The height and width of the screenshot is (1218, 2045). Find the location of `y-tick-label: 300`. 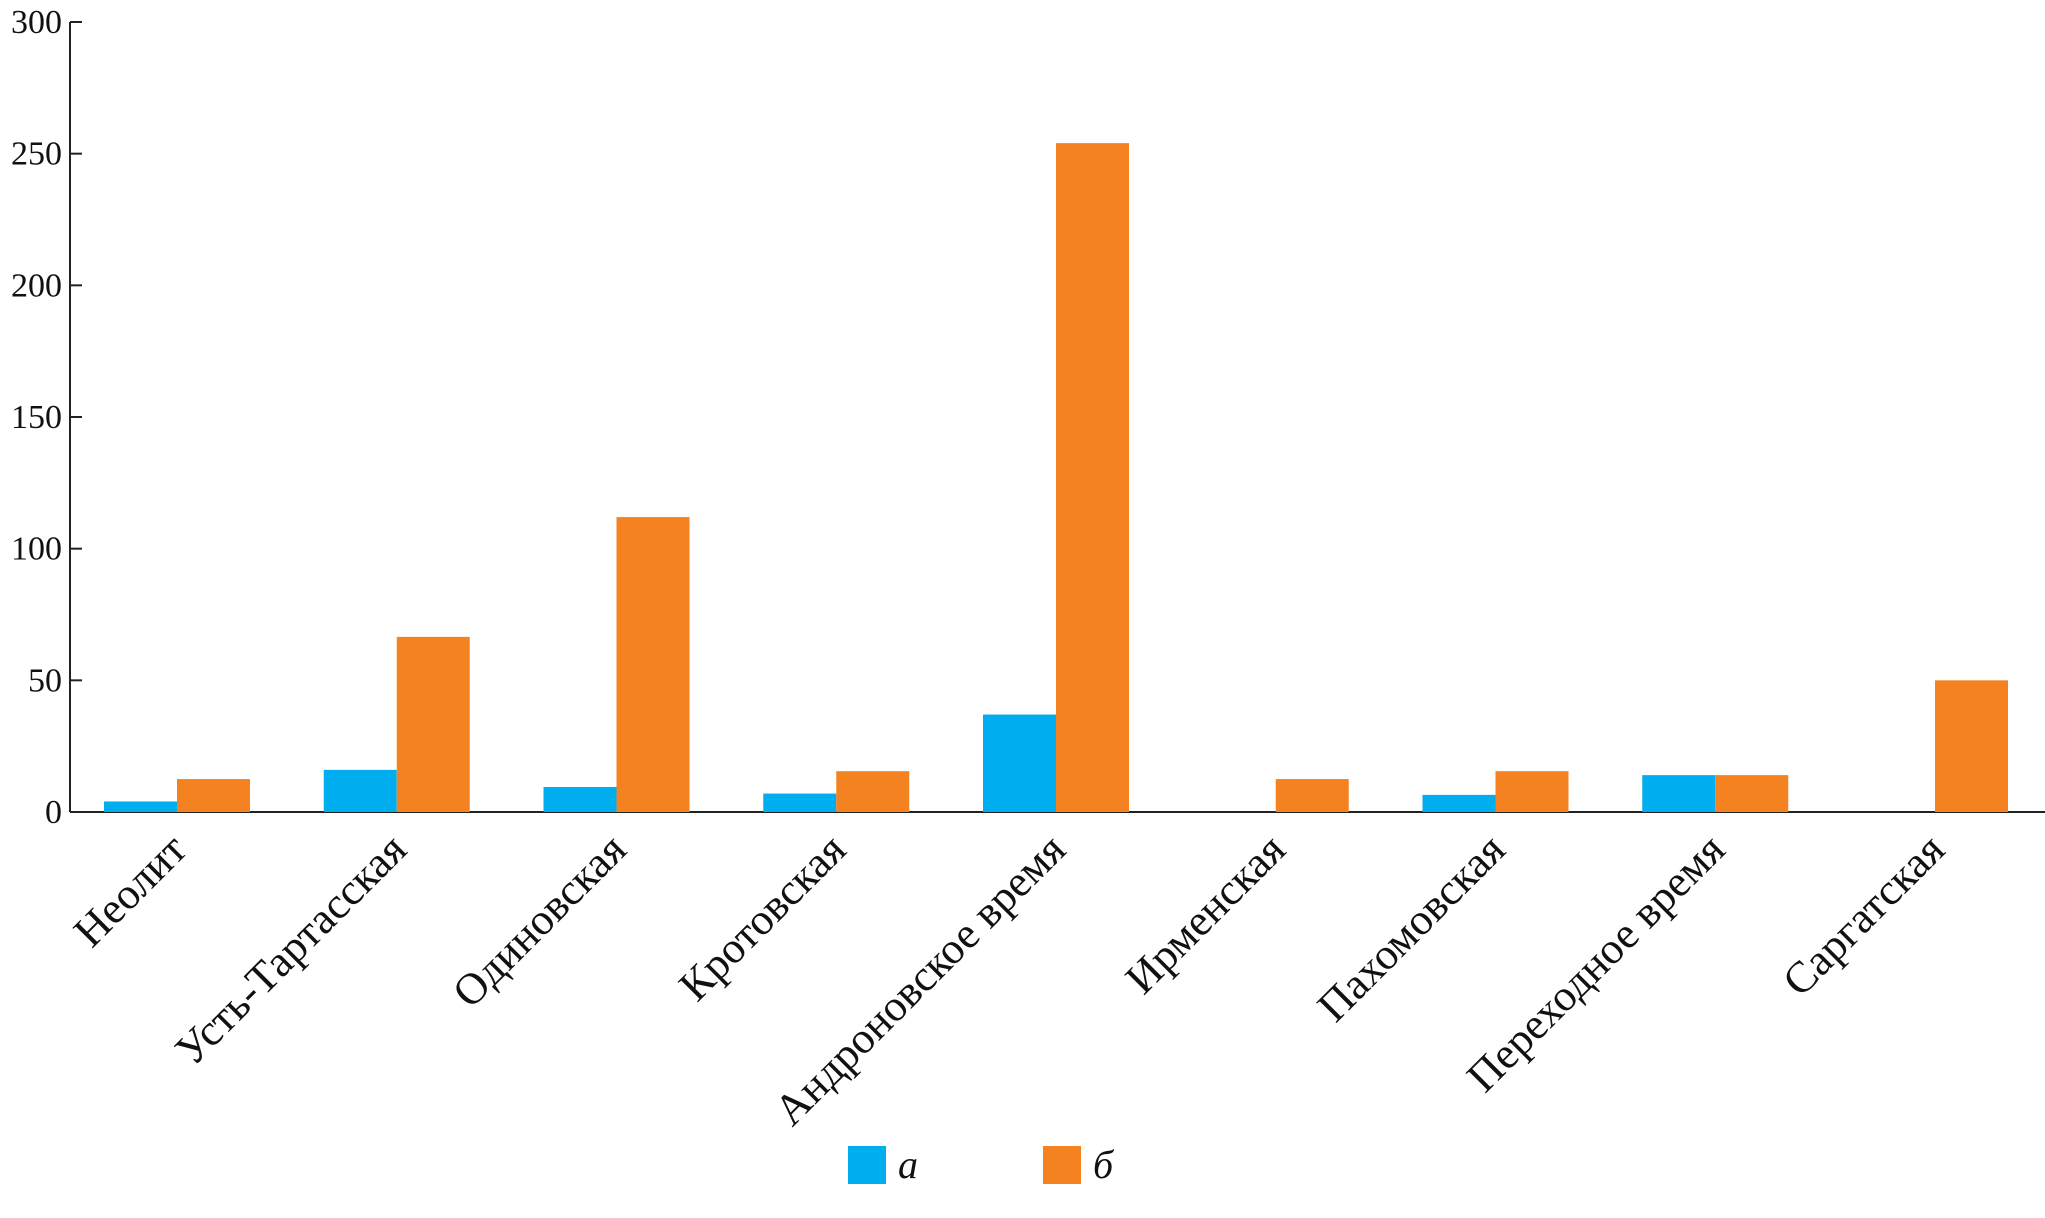

y-tick-label: 300 is located at coordinates (36, 22).